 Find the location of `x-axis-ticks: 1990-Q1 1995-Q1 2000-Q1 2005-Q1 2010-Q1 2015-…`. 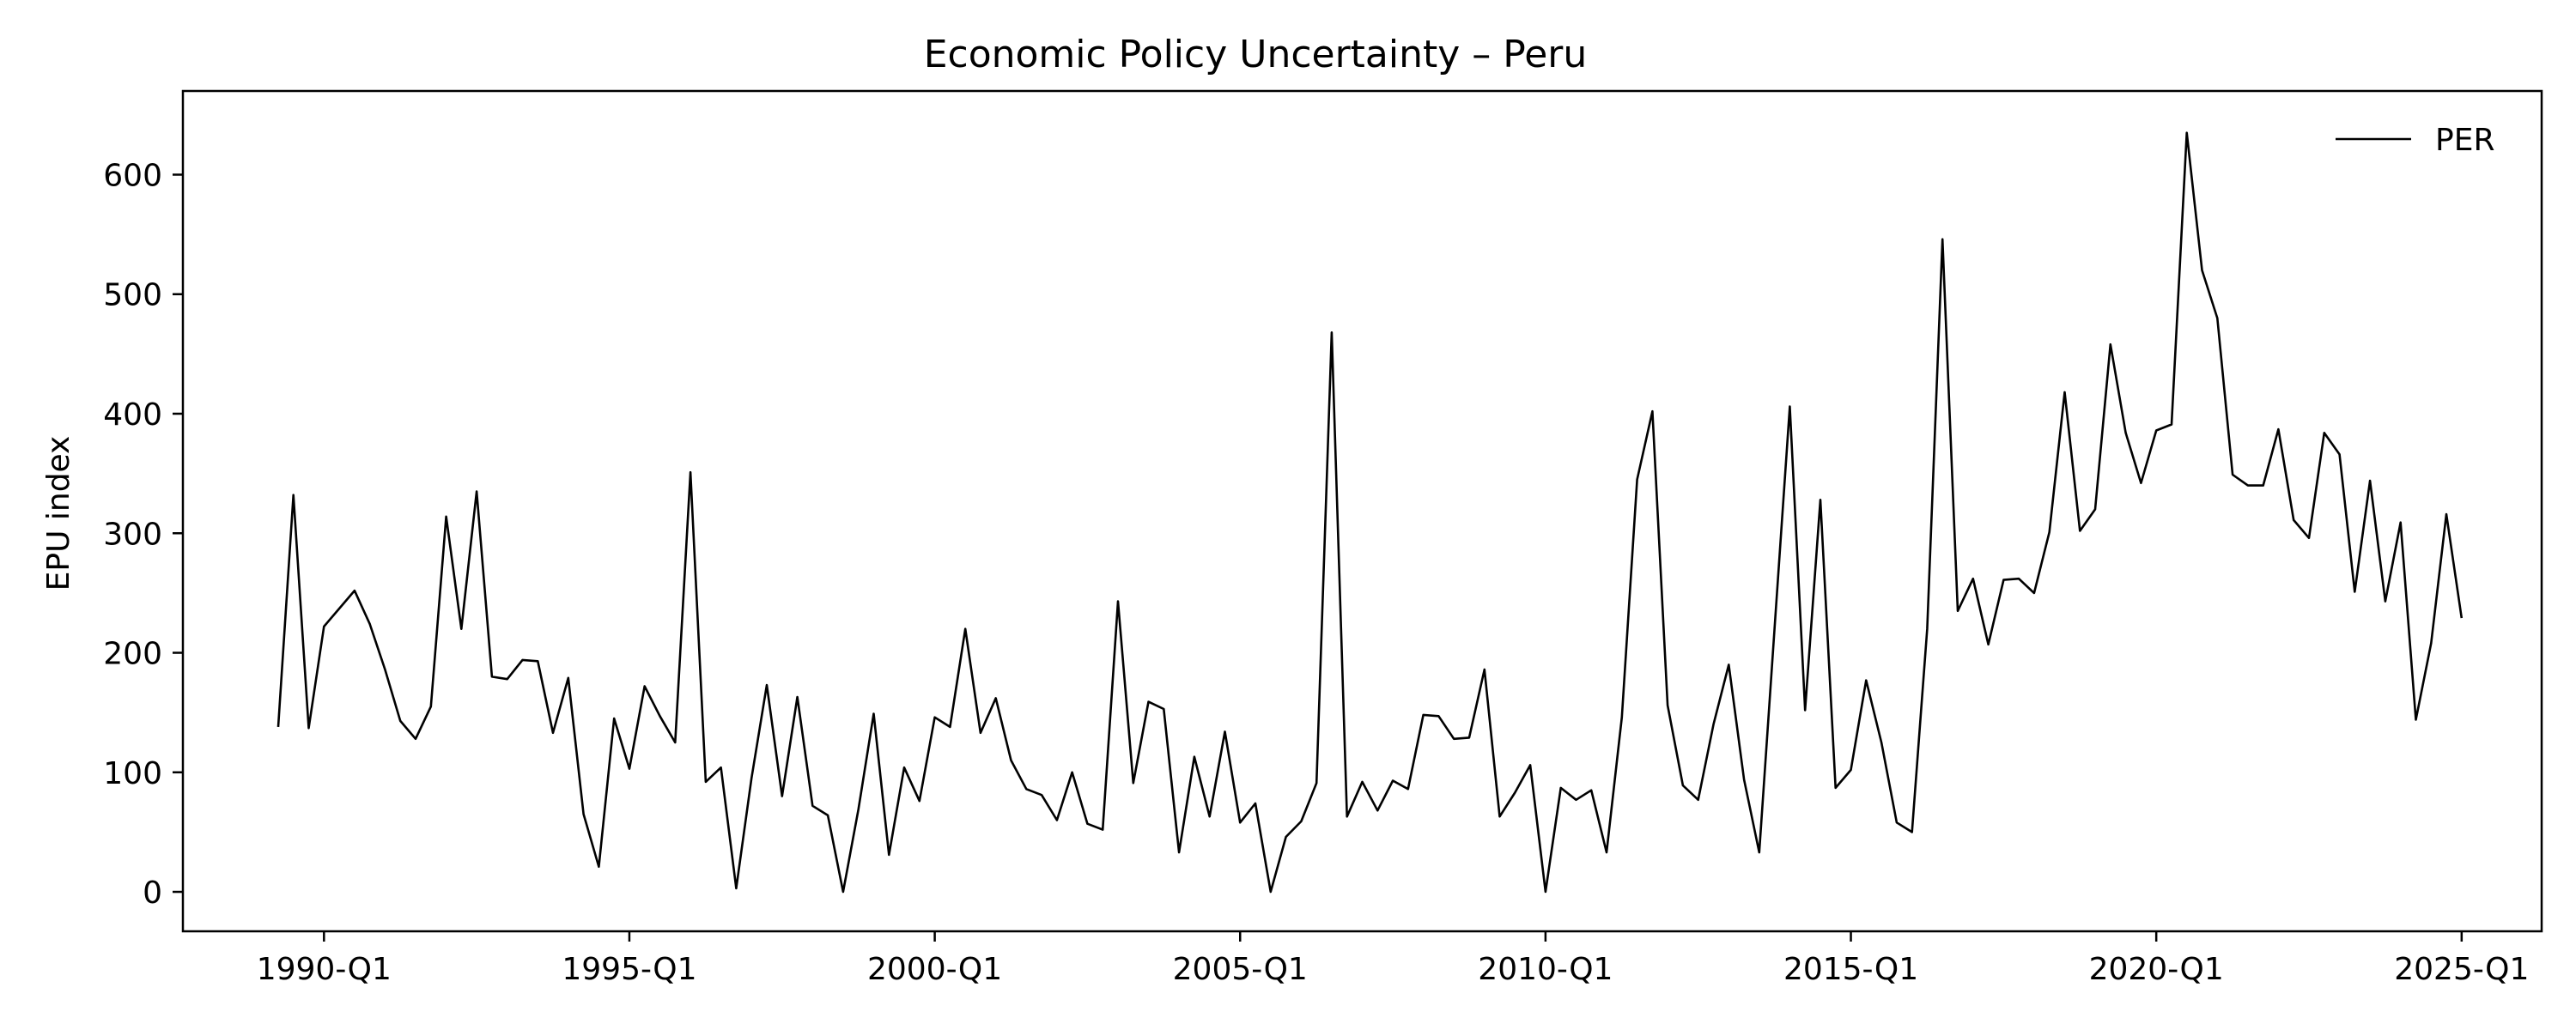

x-axis-ticks: 1990-Q1 1995-Q1 2000-Q1 2005-Q1 2010-Q1 2015-… is located at coordinates (1393, 959).